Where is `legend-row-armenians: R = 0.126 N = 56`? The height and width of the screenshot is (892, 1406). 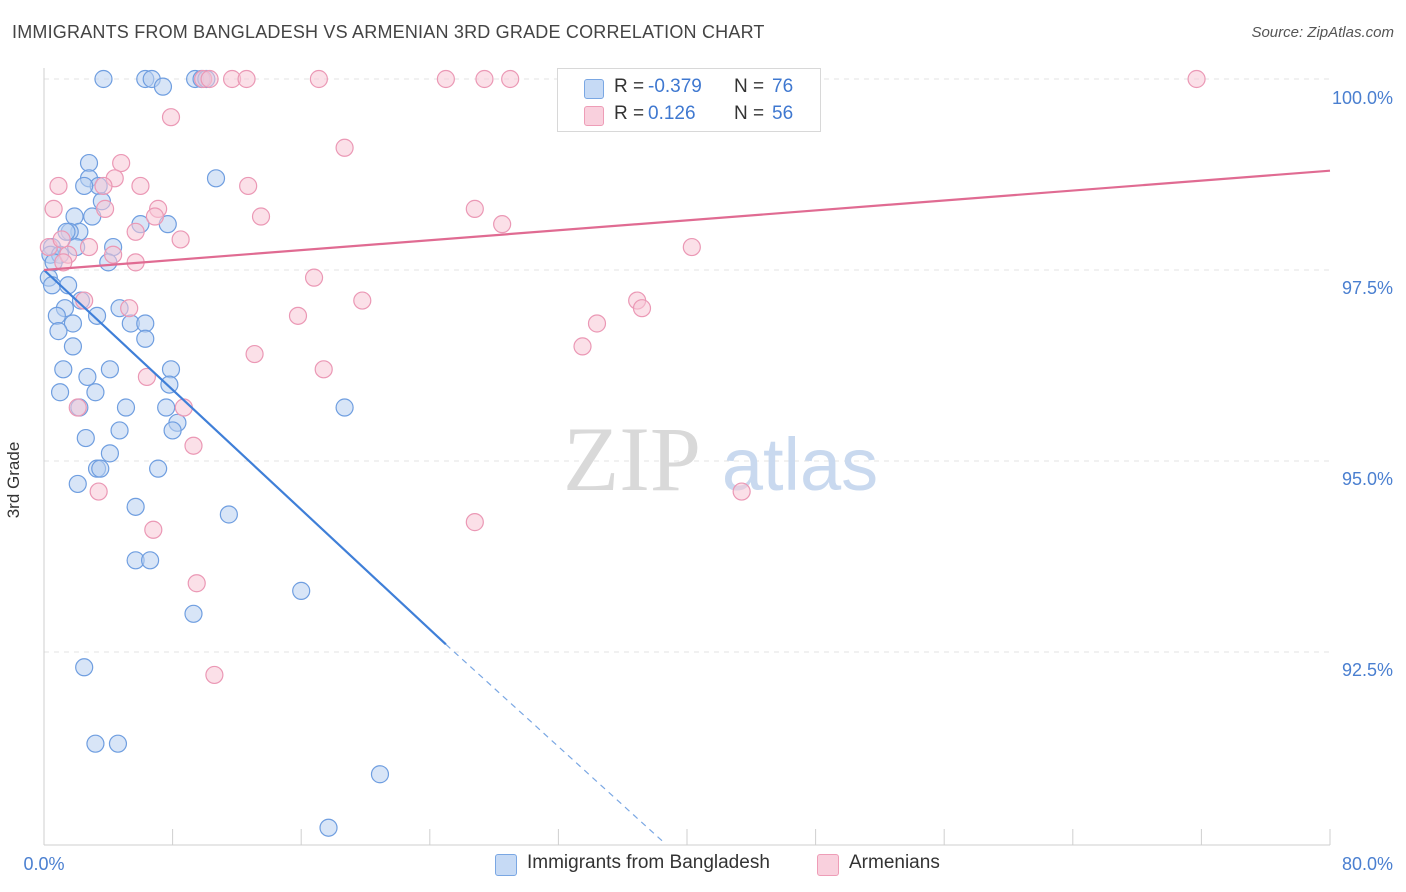 legend-row-armenians: R = 0.126 N = 56 is located at coordinates (689, 115).